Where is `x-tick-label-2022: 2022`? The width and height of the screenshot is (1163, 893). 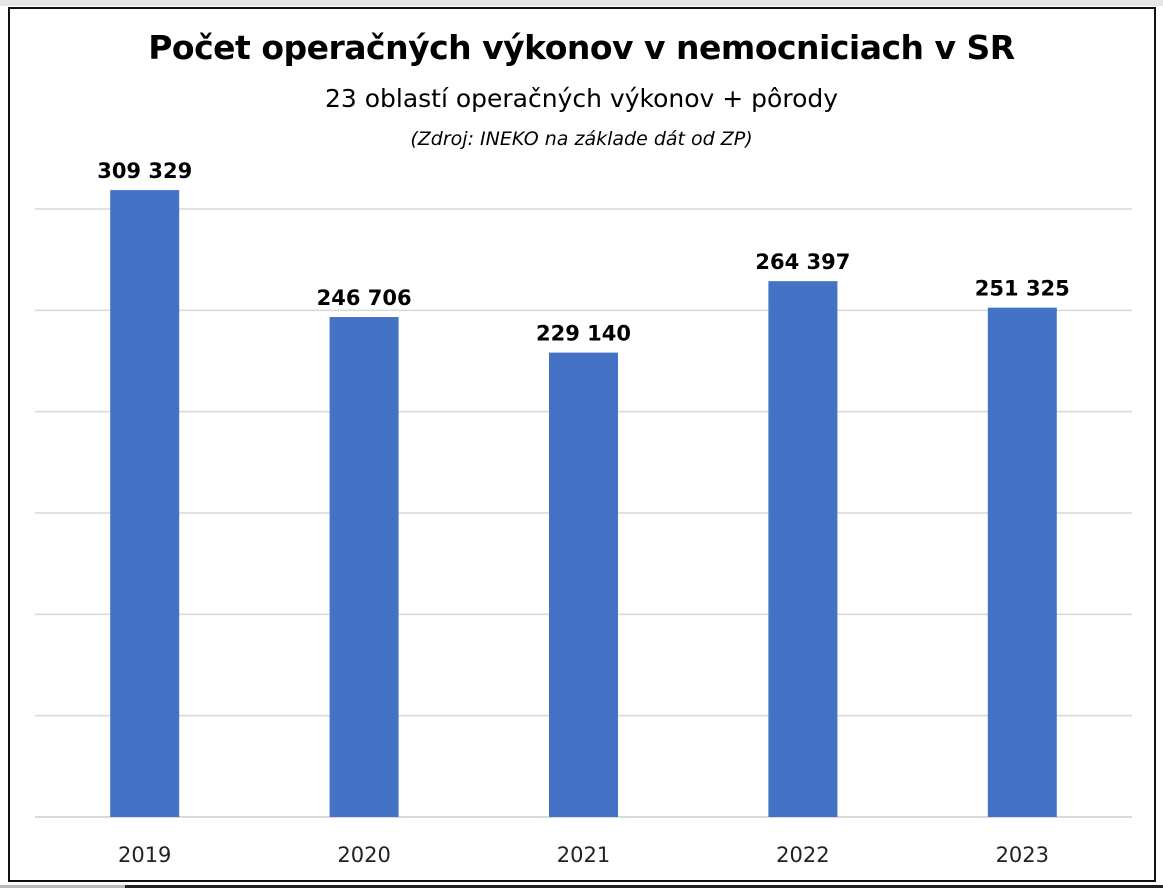
x-tick-label-2022: 2022 is located at coordinates (802, 855).